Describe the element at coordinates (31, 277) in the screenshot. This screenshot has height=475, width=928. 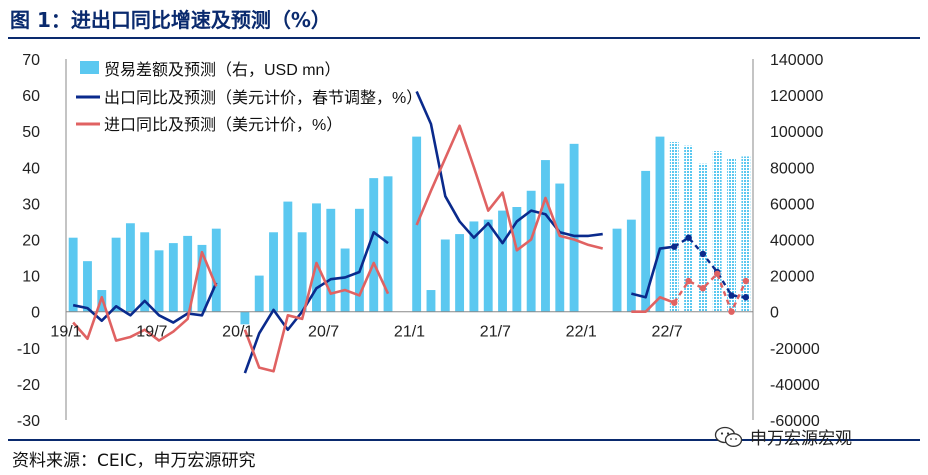
I see `left-tick-label: 10` at that location.